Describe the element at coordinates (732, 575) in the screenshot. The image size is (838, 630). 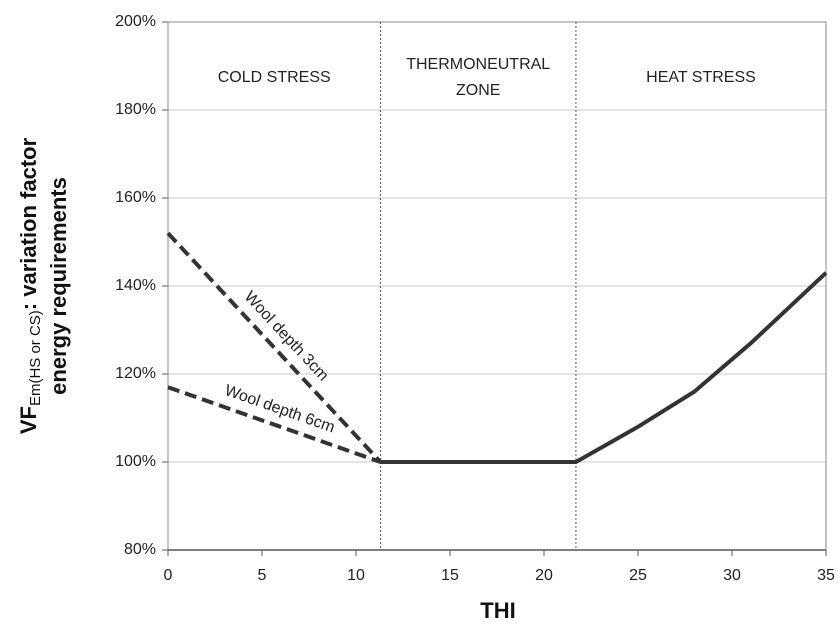
I see `x-tick-label: 30` at that location.